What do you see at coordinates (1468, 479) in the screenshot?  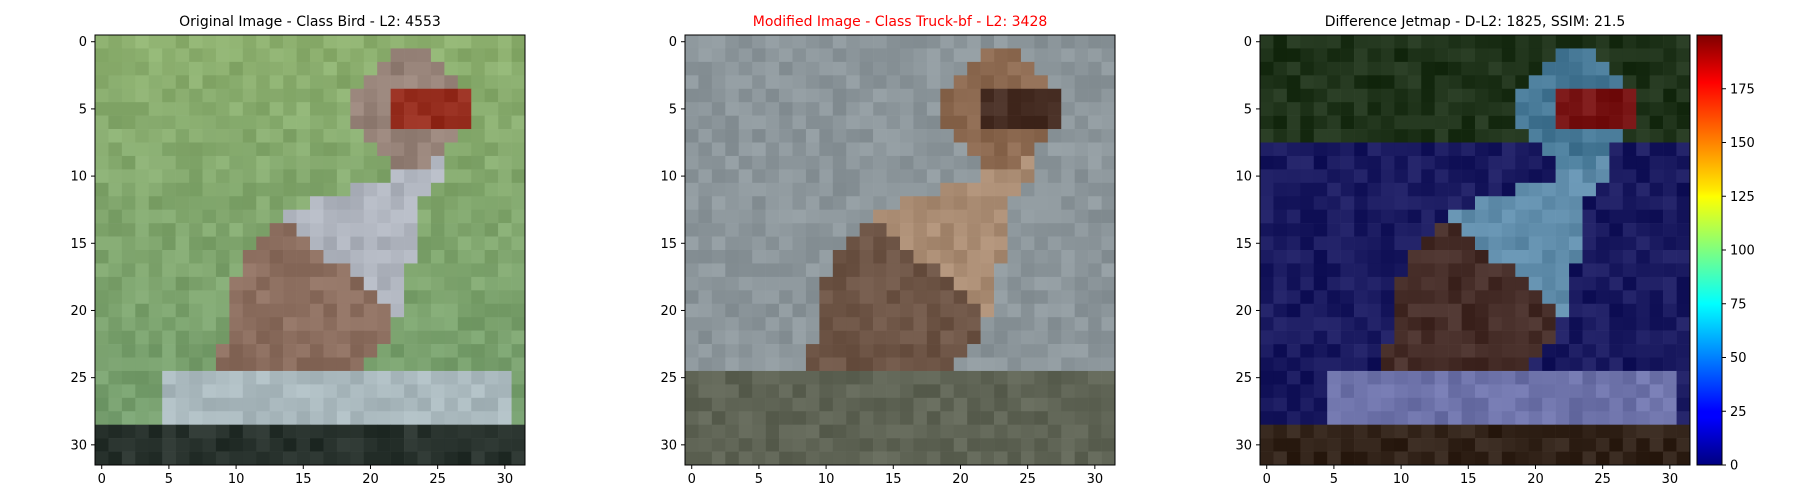 I see `x-tick-label: 15` at bounding box center [1468, 479].